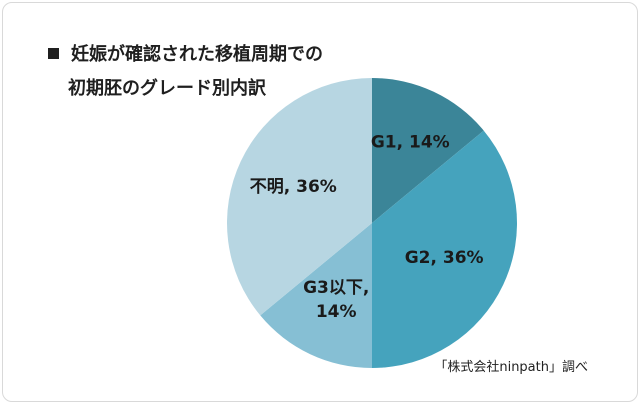 The image size is (642, 406). Describe the element at coordinates (511, 367) in the screenshot. I see `source-note: 「株式会社ninpath」調べ` at that location.